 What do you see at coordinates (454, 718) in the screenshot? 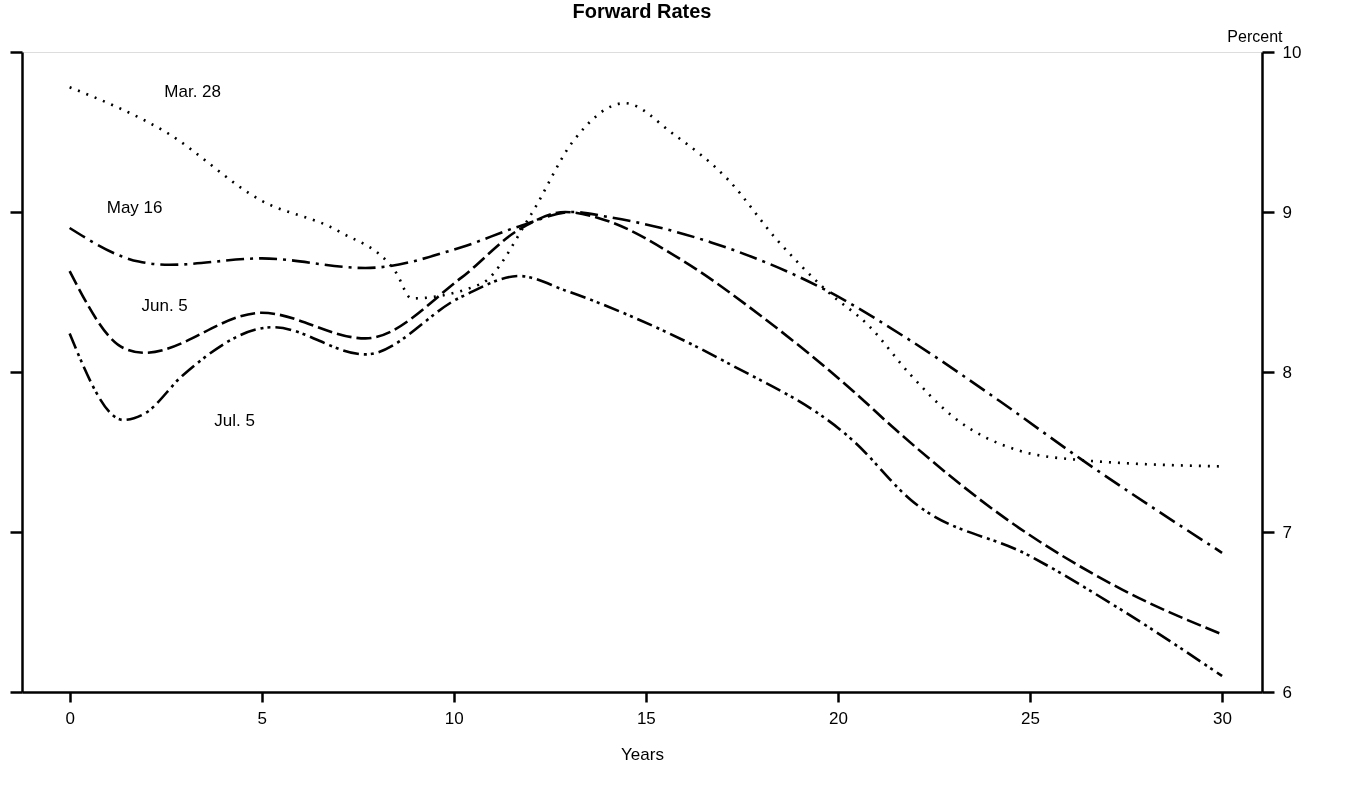
I see `x-tick-label: 10` at bounding box center [454, 718].